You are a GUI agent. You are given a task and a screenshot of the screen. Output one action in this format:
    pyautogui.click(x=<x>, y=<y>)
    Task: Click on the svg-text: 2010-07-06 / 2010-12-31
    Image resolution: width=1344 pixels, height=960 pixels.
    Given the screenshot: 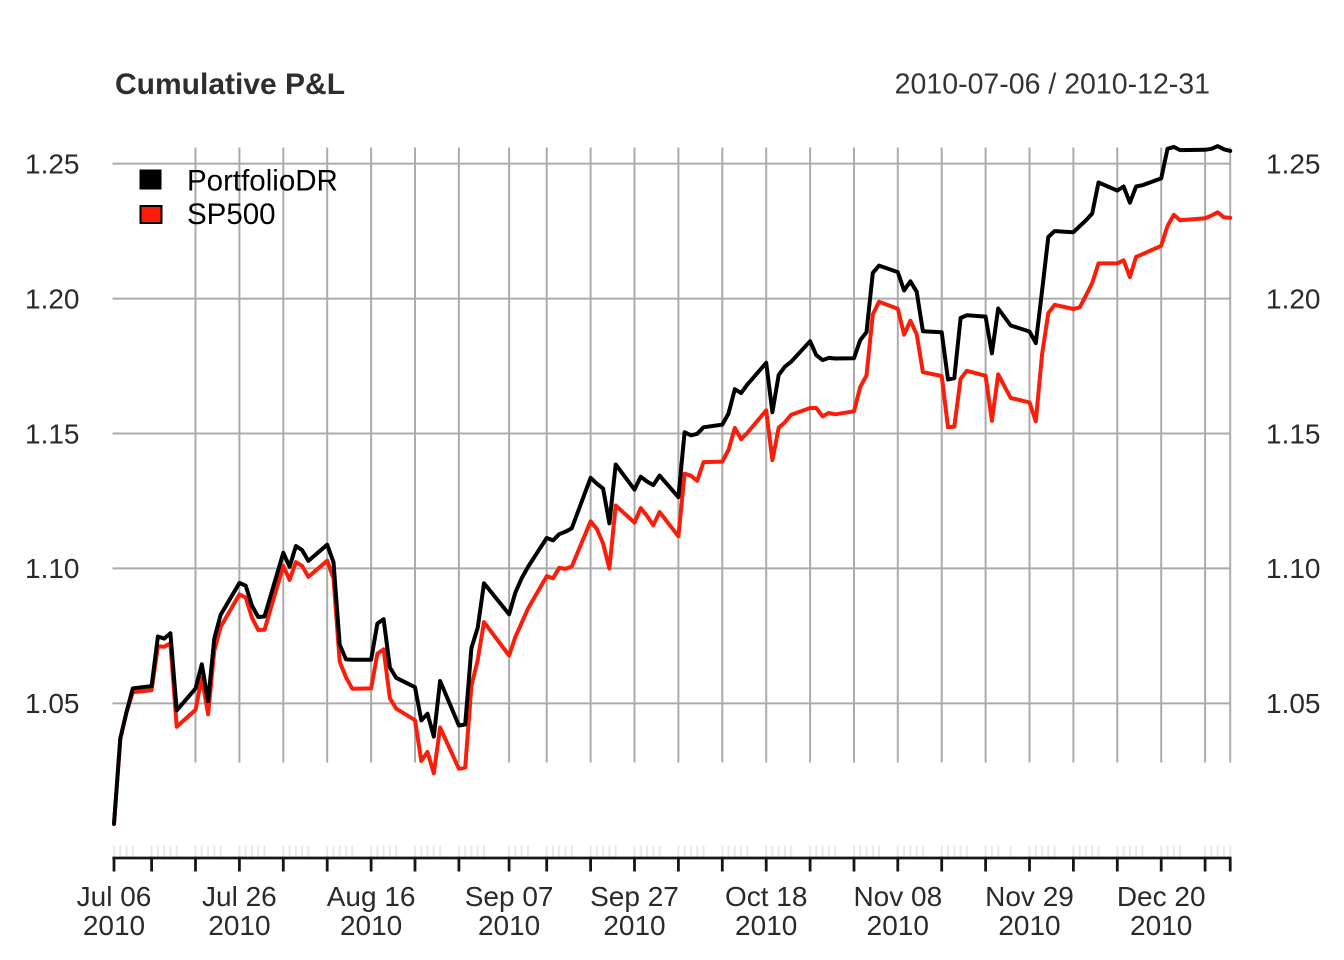 What is the action you would take?
    pyautogui.click(x=1052, y=85)
    